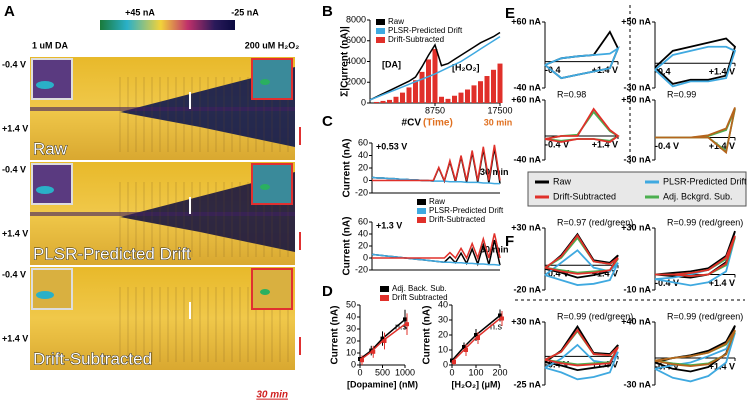  What do you see at coordinates (637, 189) in the screenshot?
I see `legend-box` at bounding box center [637, 189].